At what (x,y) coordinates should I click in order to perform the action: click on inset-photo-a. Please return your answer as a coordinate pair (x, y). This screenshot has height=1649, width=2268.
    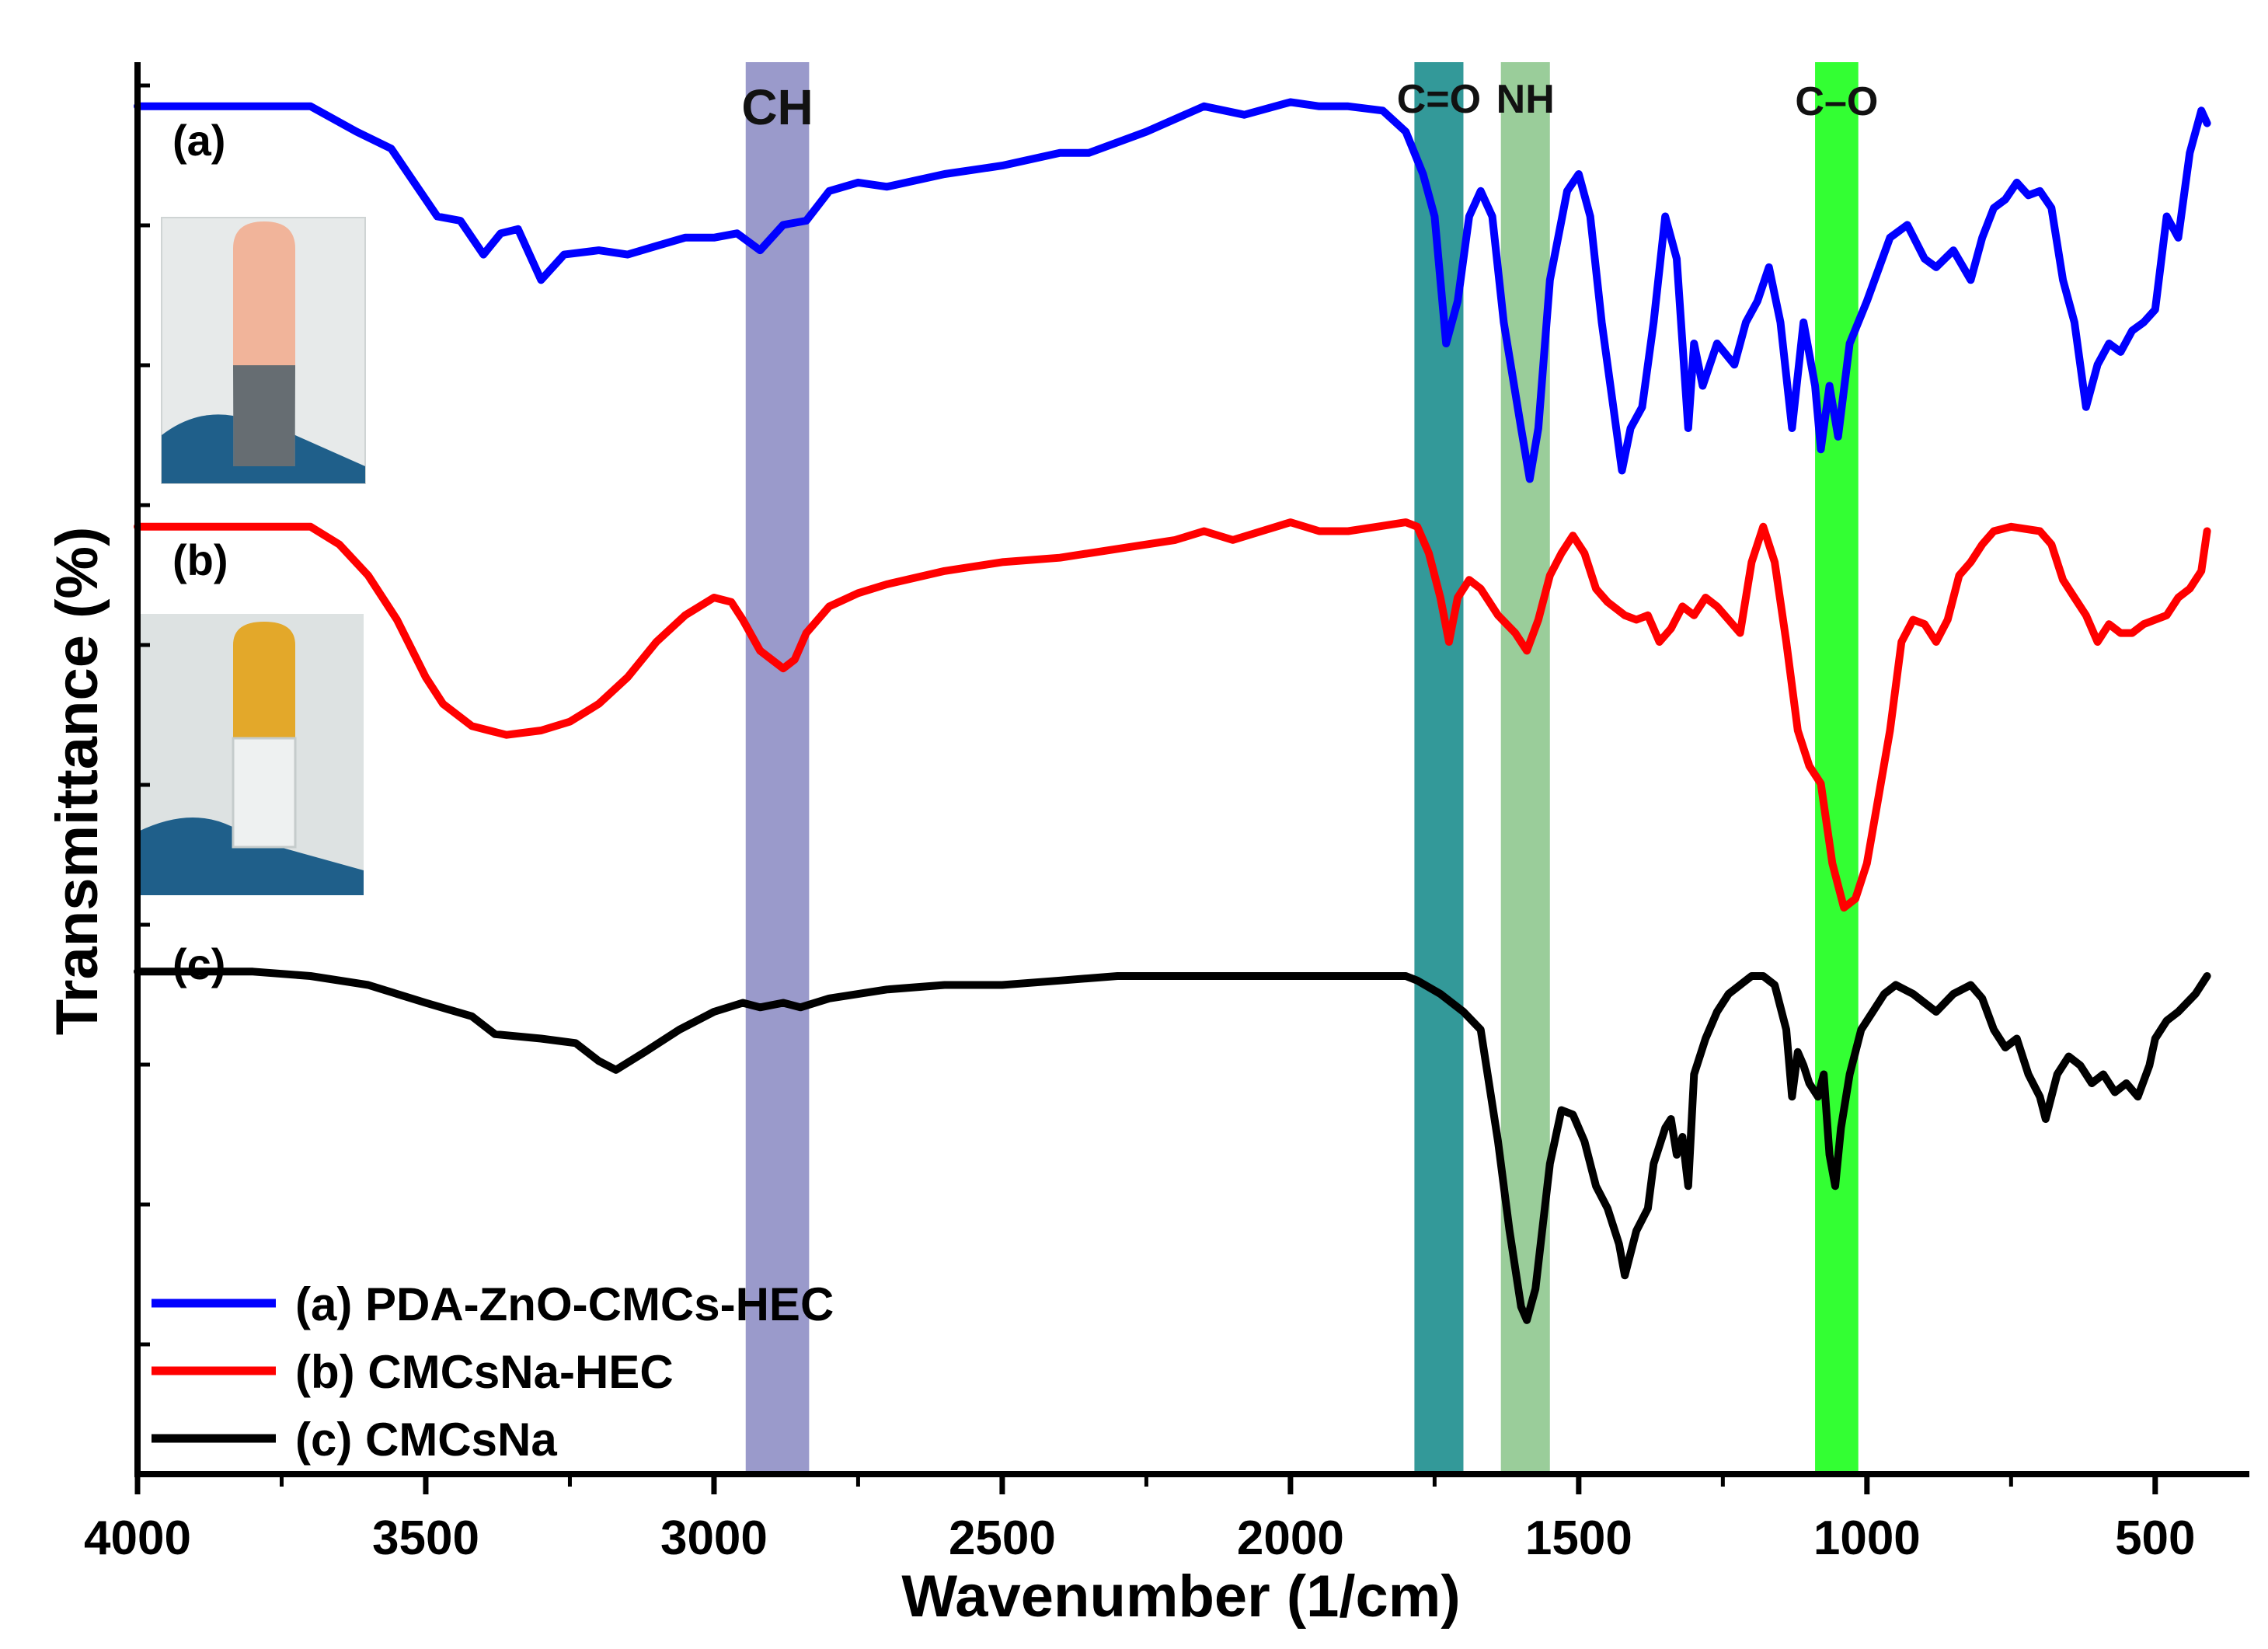
    Looking at the image, I should click on (263, 351).